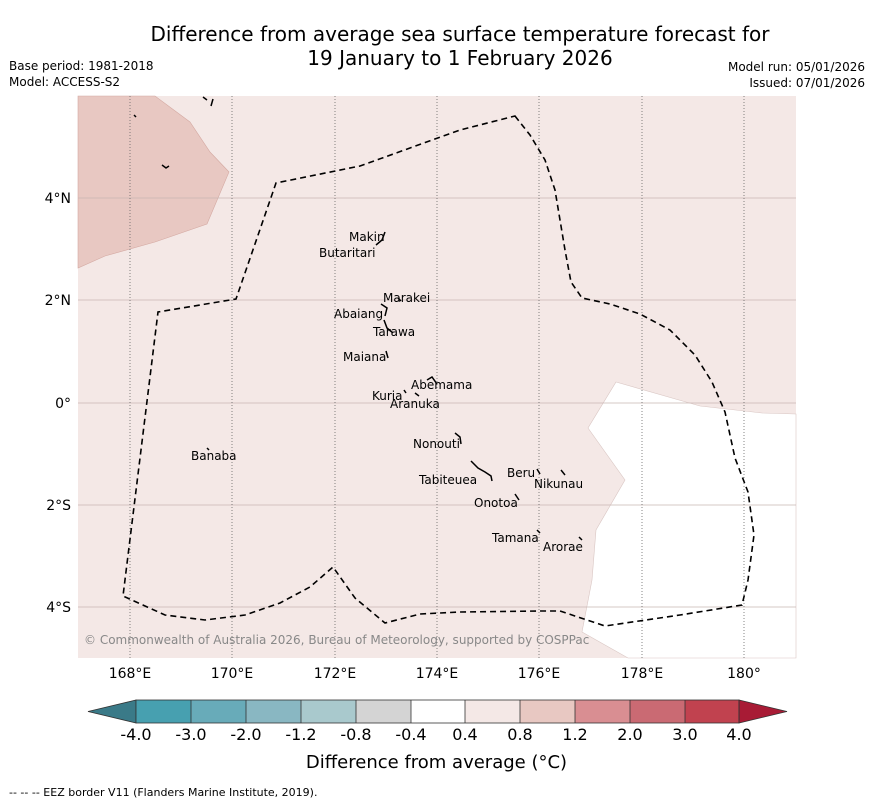  What do you see at coordinates (481, 471) in the screenshot?
I see `outline-tabiteuea` at bounding box center [481, 471].